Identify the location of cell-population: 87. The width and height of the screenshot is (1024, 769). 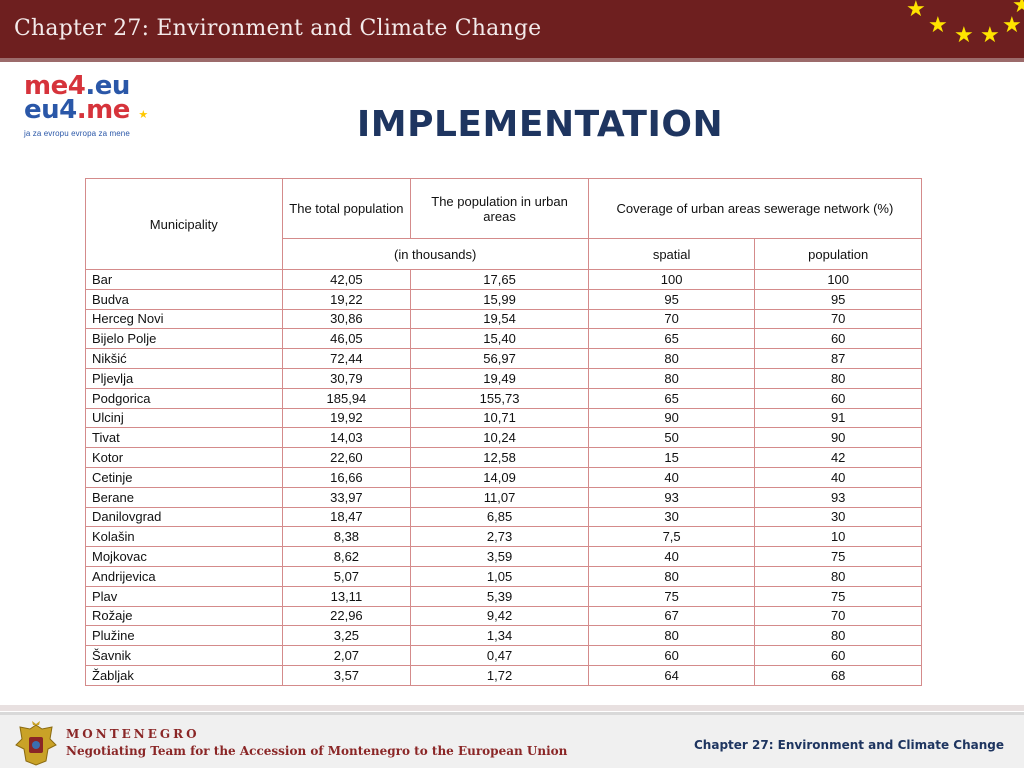
(838, 358).